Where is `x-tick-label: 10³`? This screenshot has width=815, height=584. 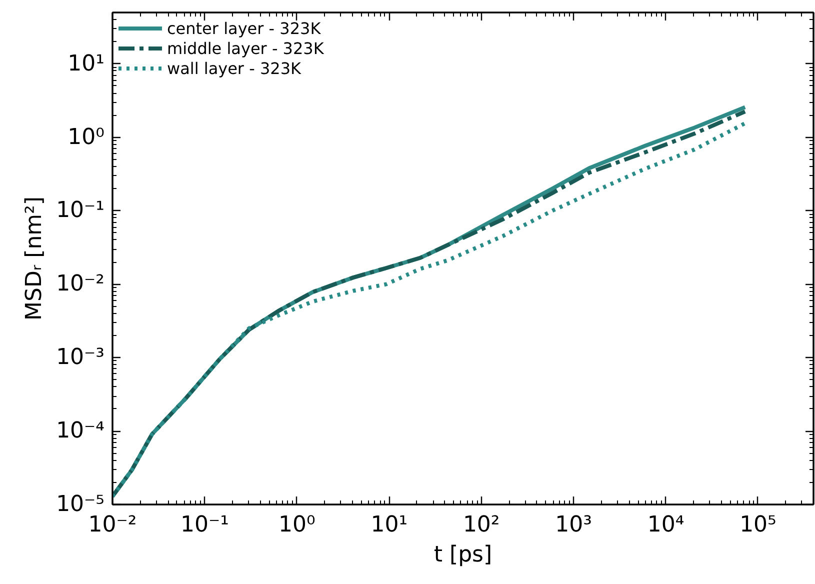
x-tick-label: 10³ is located at coordinates (573, 525).